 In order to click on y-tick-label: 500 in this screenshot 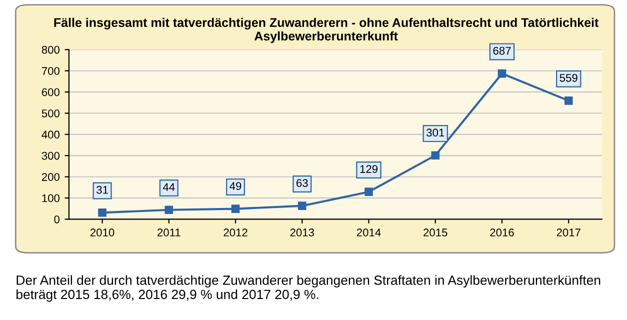, I will do `click(51, 113)`.